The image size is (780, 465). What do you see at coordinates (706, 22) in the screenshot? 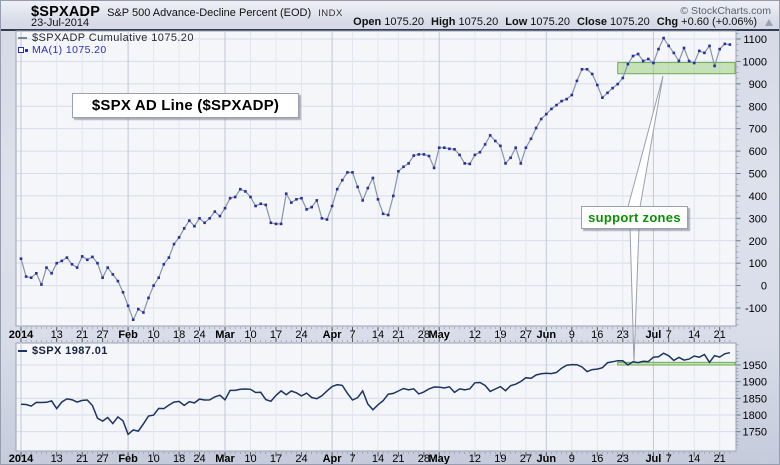
I see `quote-change: Chg +0.60 (+0.06%)` at bounding box center [706, 22].